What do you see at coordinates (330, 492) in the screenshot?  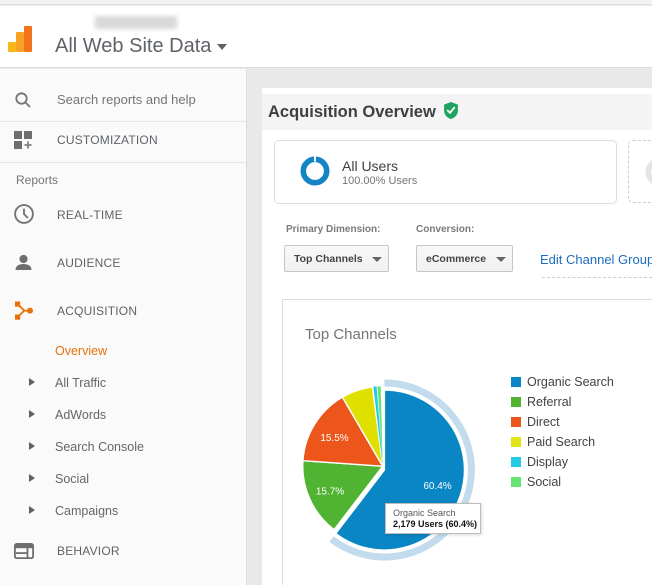 I see `svg-text: 15.7%` at bounding box center [330, 492].